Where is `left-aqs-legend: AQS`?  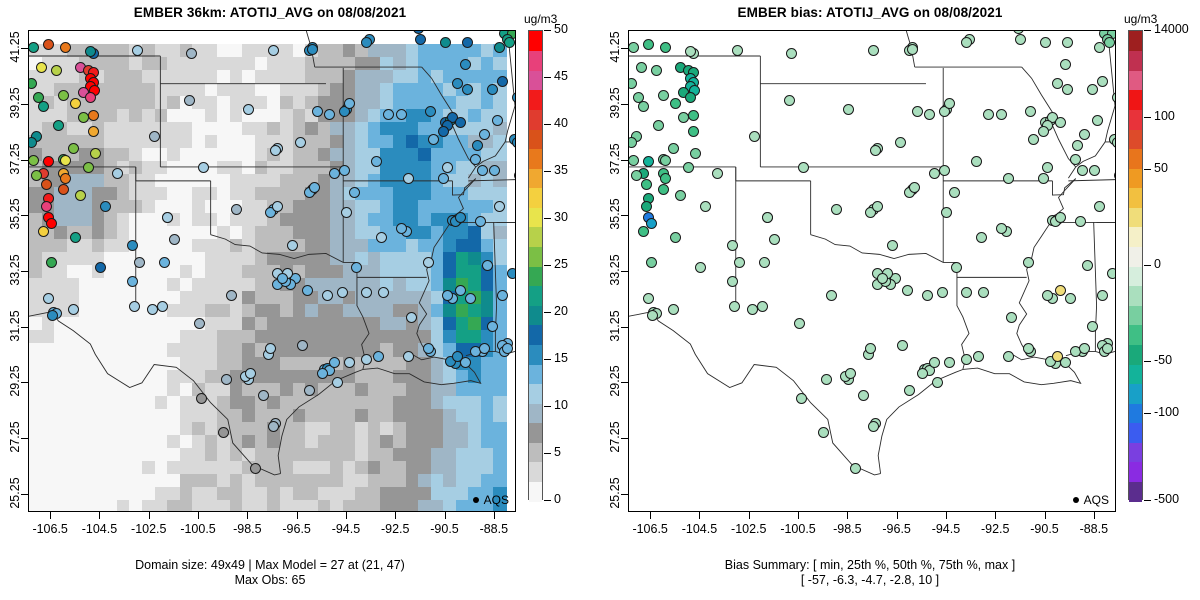
left-aqs-legend: AQS is located at coordinates (490, 500).